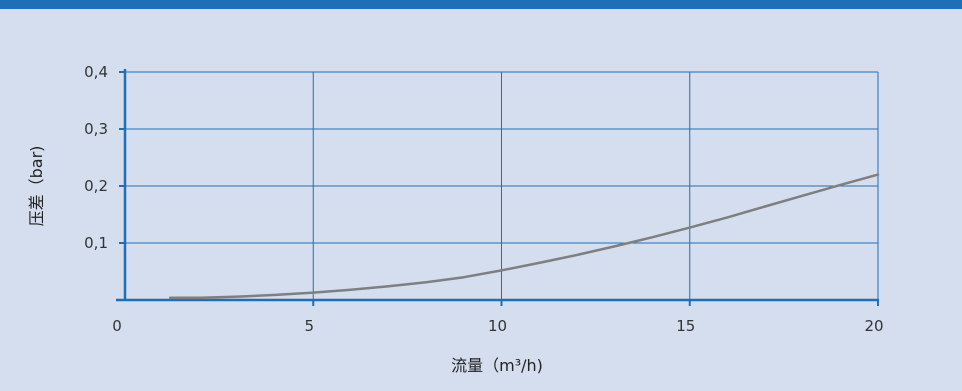 This screenshot has height=391, width=962. I want to click on x-tick-label-2: 10, so click(497, 326).